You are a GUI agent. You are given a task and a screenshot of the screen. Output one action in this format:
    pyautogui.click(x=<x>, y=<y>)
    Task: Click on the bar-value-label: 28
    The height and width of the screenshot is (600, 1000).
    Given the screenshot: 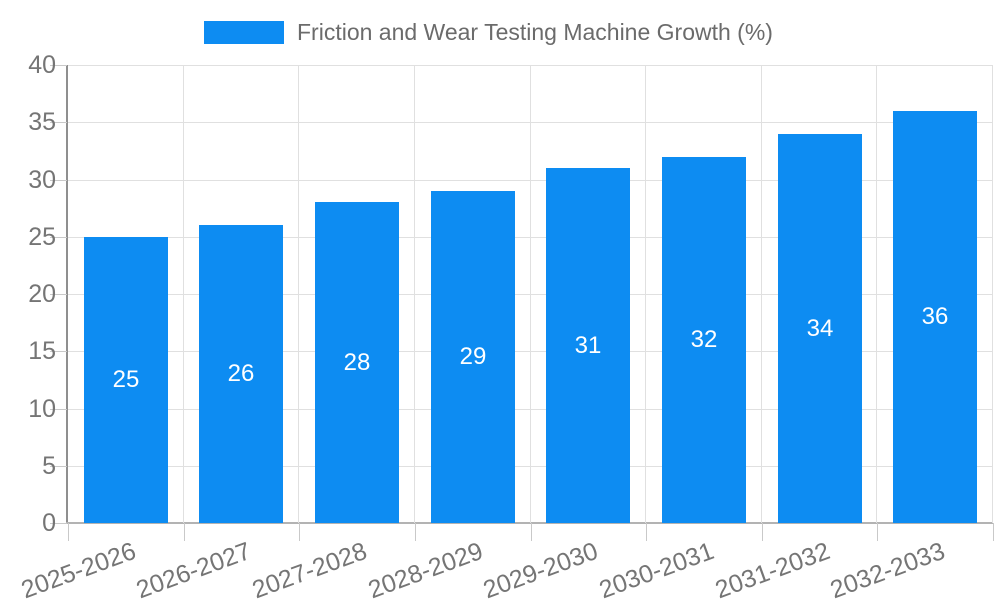 What is the action you would take?
    pyautogui.click(x=357, y=362)
    